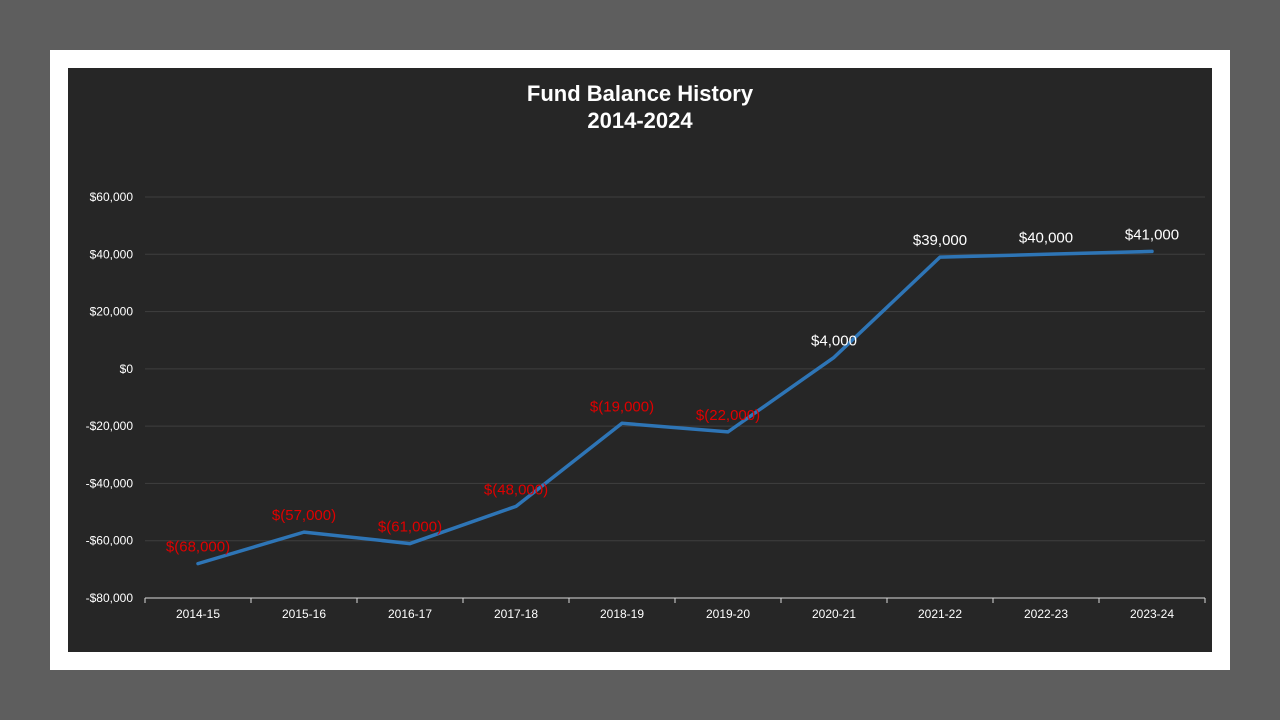 Image resolution: width=1280 pixels, height=720 pixels. What do you see at coordinates (410, 527) in the screenshot?
I see `data-label: $(61,000)` at bounding box center [410, 527].